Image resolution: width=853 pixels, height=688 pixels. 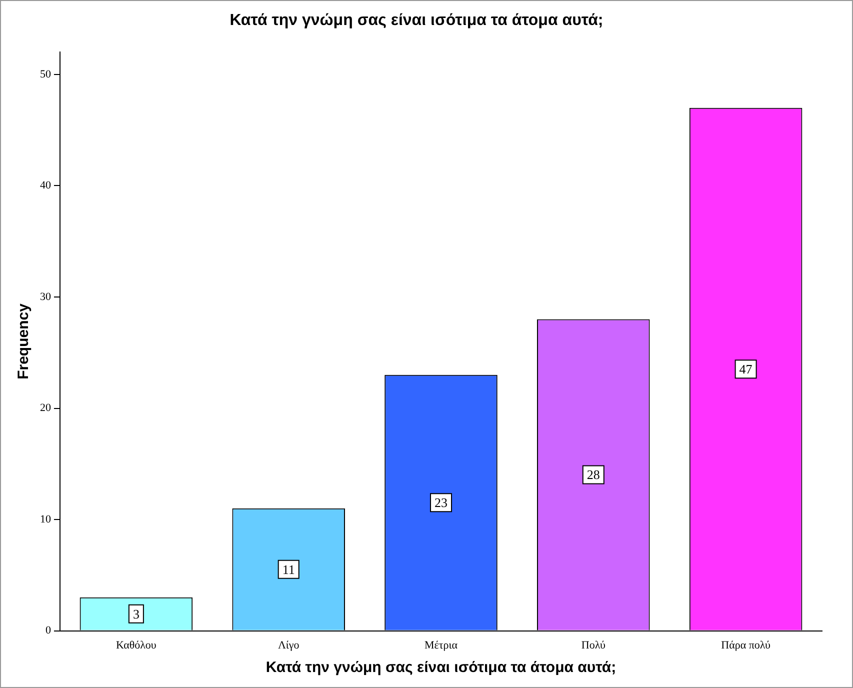 What do you see at coordinates (136, 645) in the screenshot?
I see `x-tick-label: Καθόλου` at bounding box center [136, 645].